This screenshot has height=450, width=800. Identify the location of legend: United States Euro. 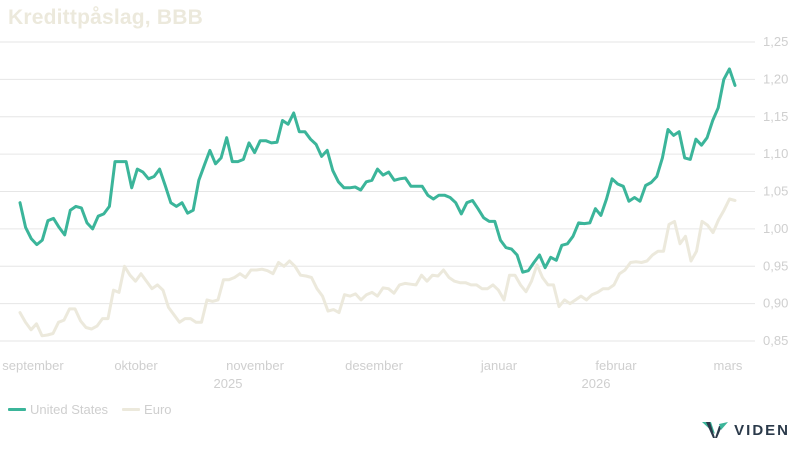
(90, 409).